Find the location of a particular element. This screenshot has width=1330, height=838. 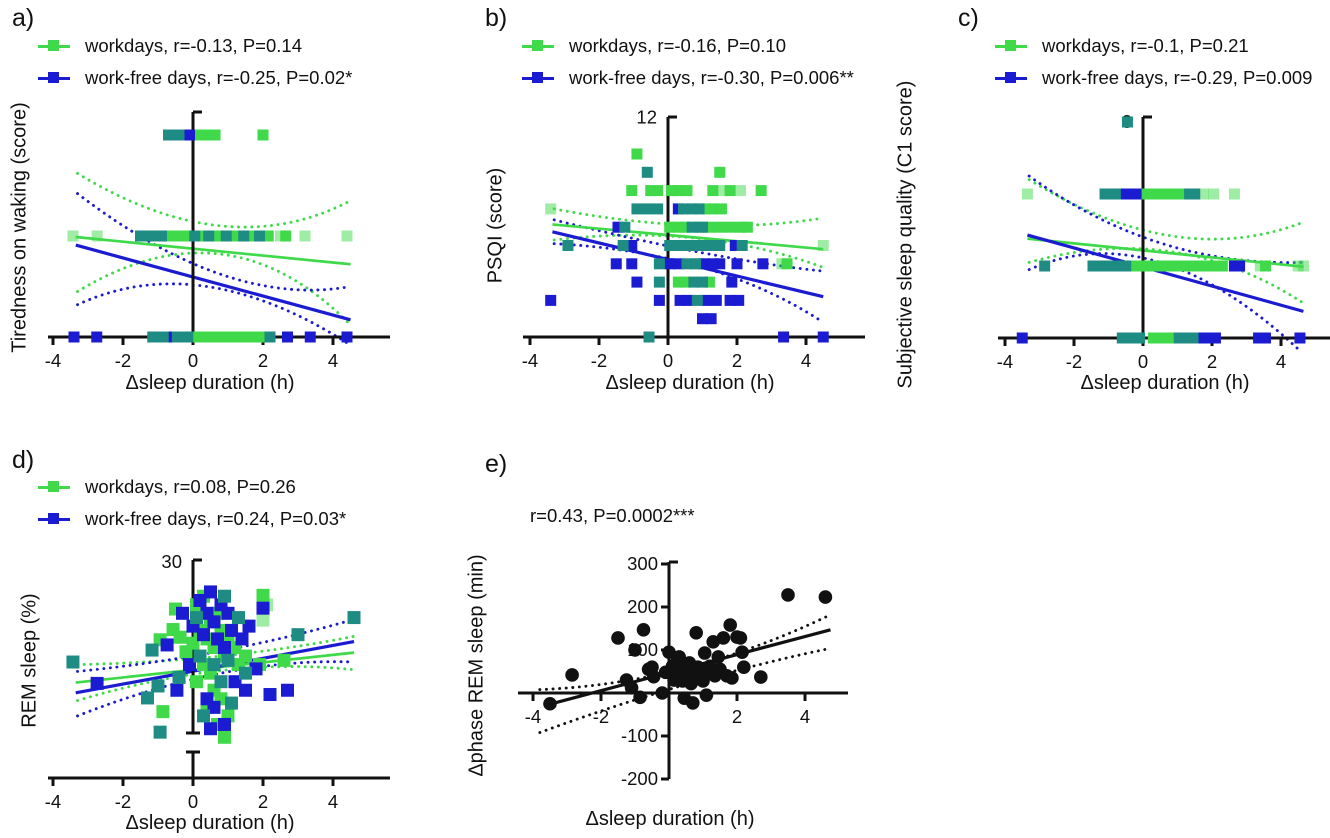

legend-item-d-workfree: work-free days, r=0.24, P=0.03* is located at coordinates (192, 518).